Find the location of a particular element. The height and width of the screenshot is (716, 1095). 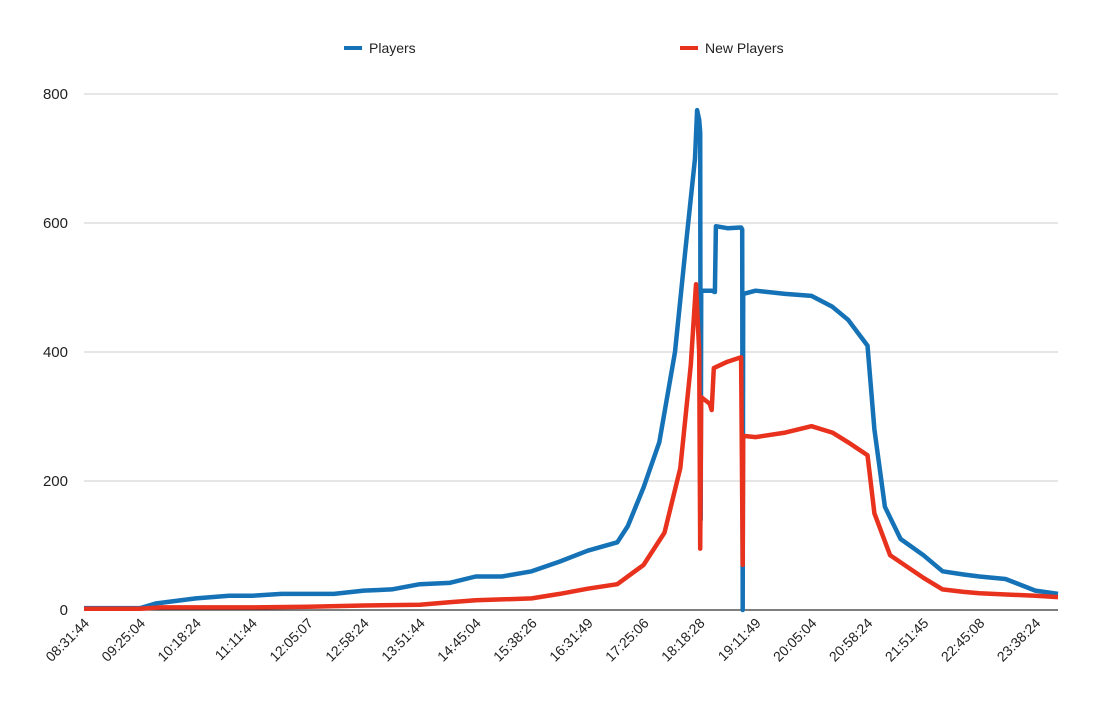

y-tick-label: 400 is located at coordinates (55, 352).